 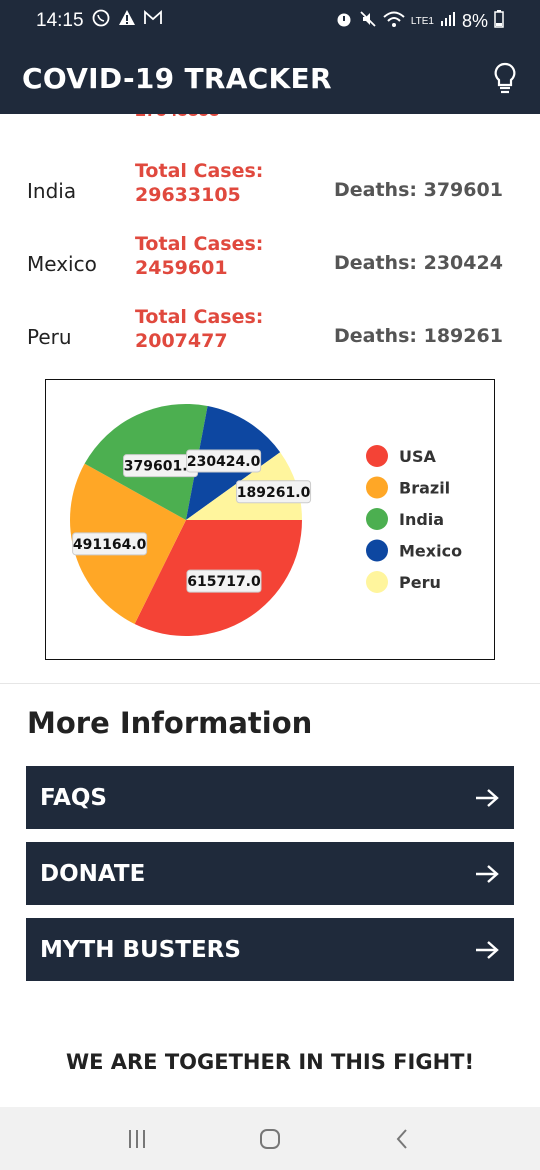 I want to click on system-nav-bar, so click(x=270, y=1138).